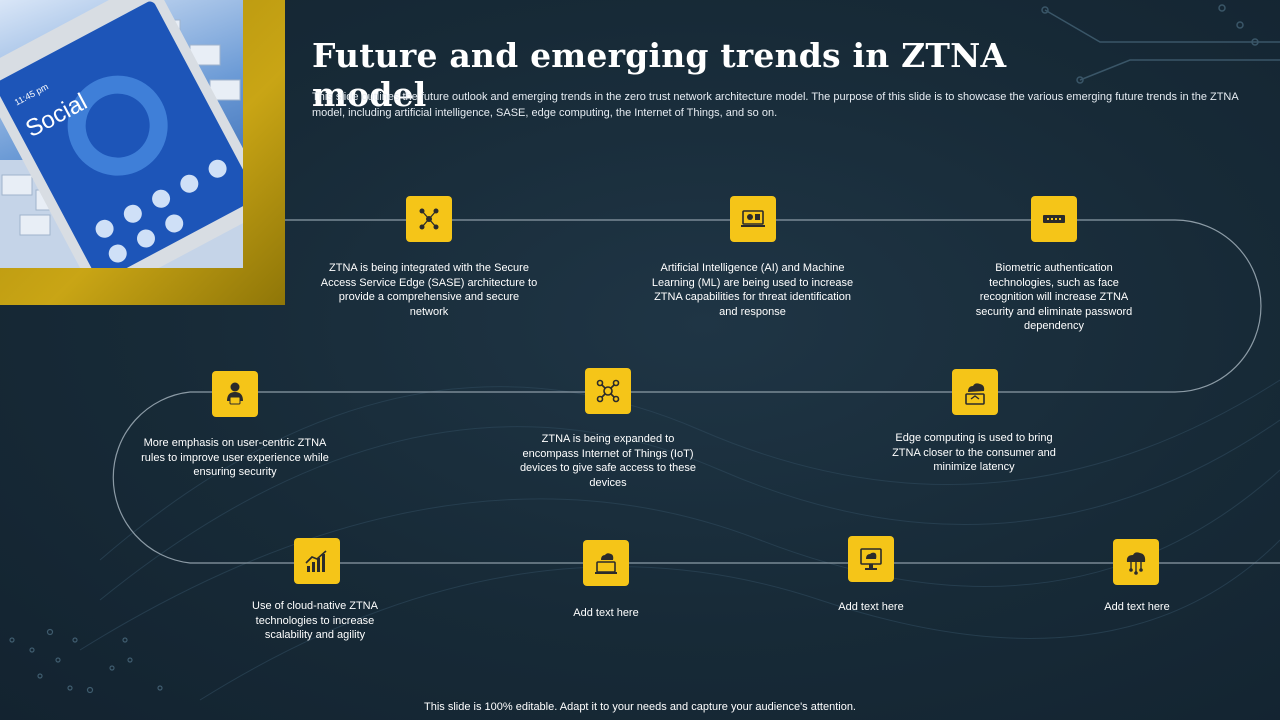 This screenshot has width=1280, height=720. What do you see at coordinates (753, 219) in the screenshot?
I see `ai-laptop-icon` at bounding box center [753, 219].